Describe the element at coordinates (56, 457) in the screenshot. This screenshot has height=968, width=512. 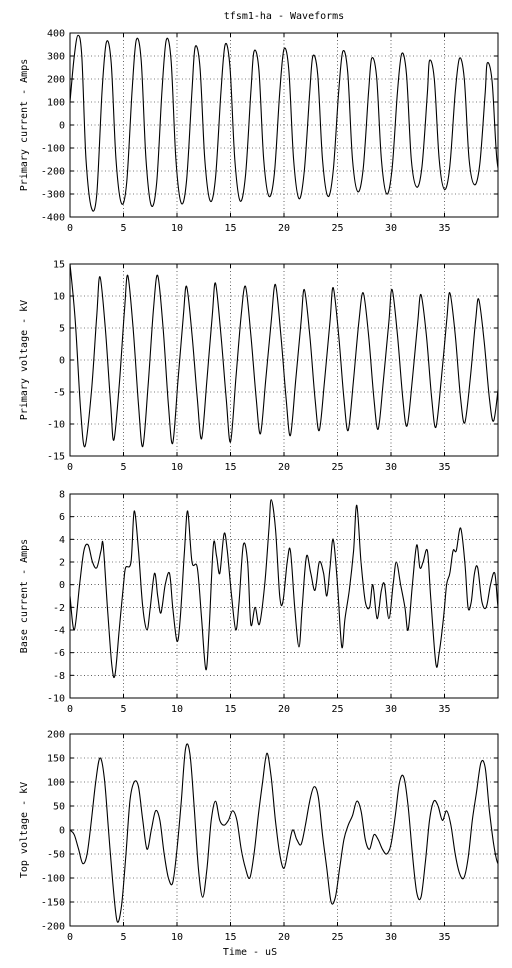
I see `y-tick-label: -15` at that location.